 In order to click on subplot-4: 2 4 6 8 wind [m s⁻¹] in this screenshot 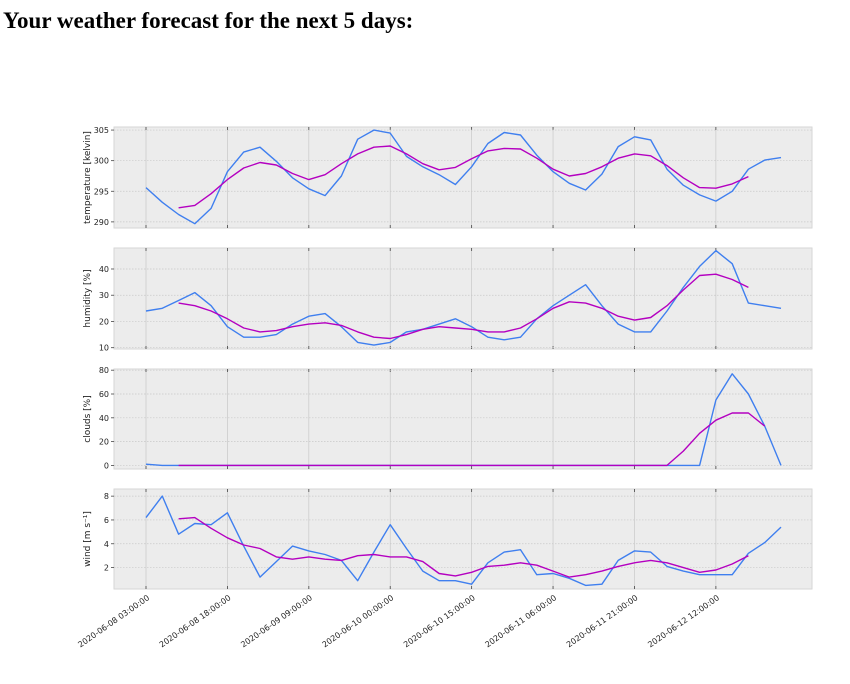, I will do `click(448, 539)`.